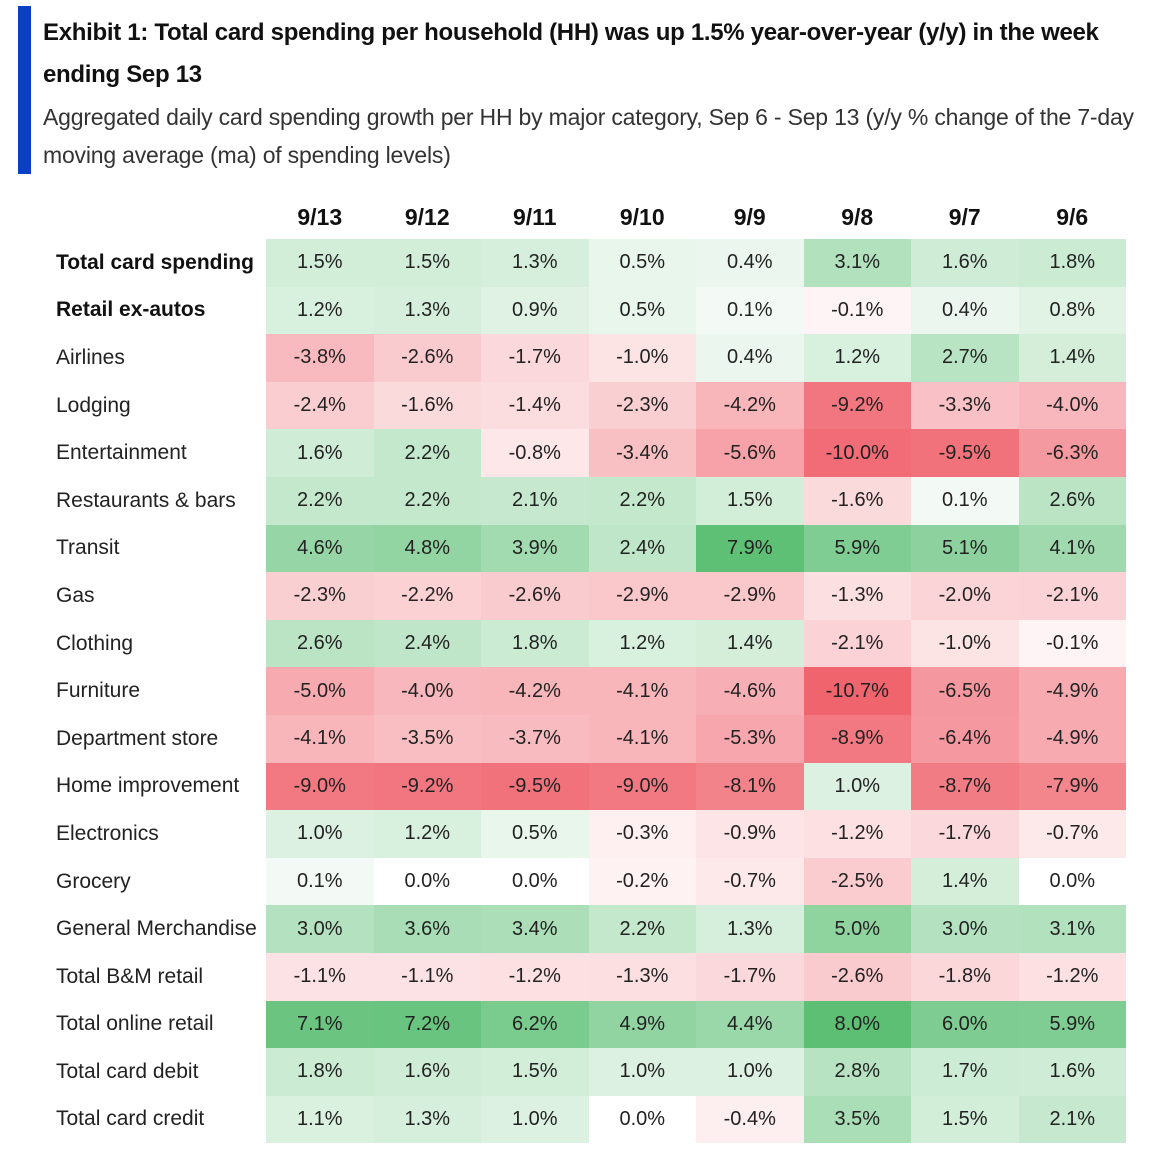  I want to click on heatmap-cell: -1.4%, so click(535, 405).